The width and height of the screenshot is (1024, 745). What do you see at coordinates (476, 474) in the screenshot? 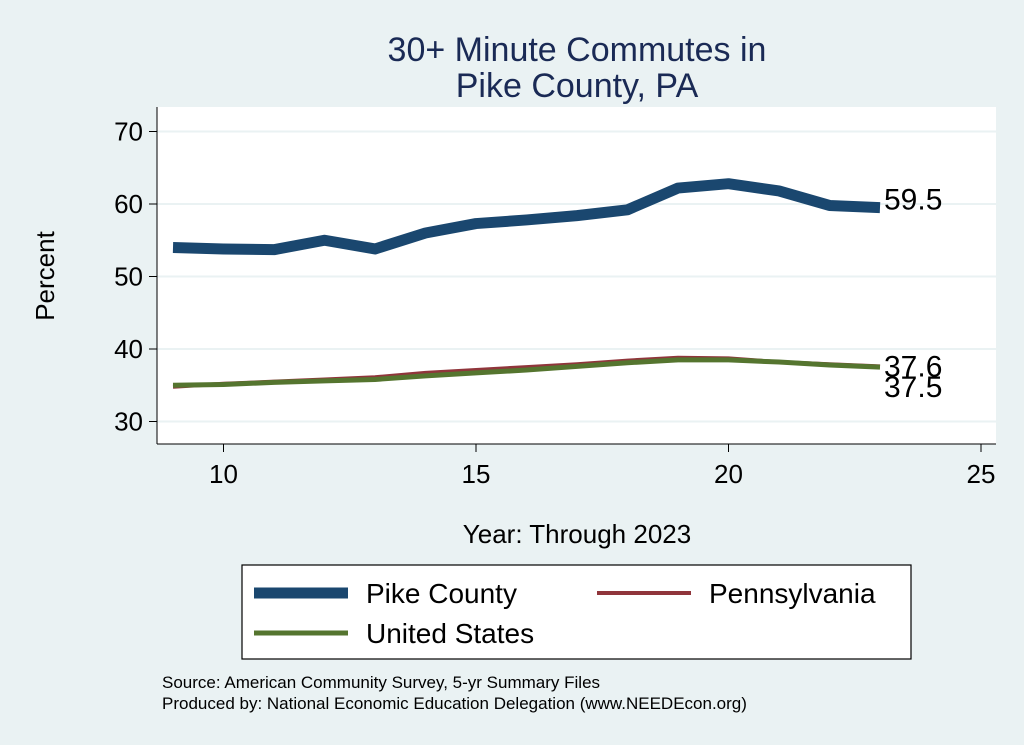
I see `x-tick-label: 15` at bounding box center [476, 474].